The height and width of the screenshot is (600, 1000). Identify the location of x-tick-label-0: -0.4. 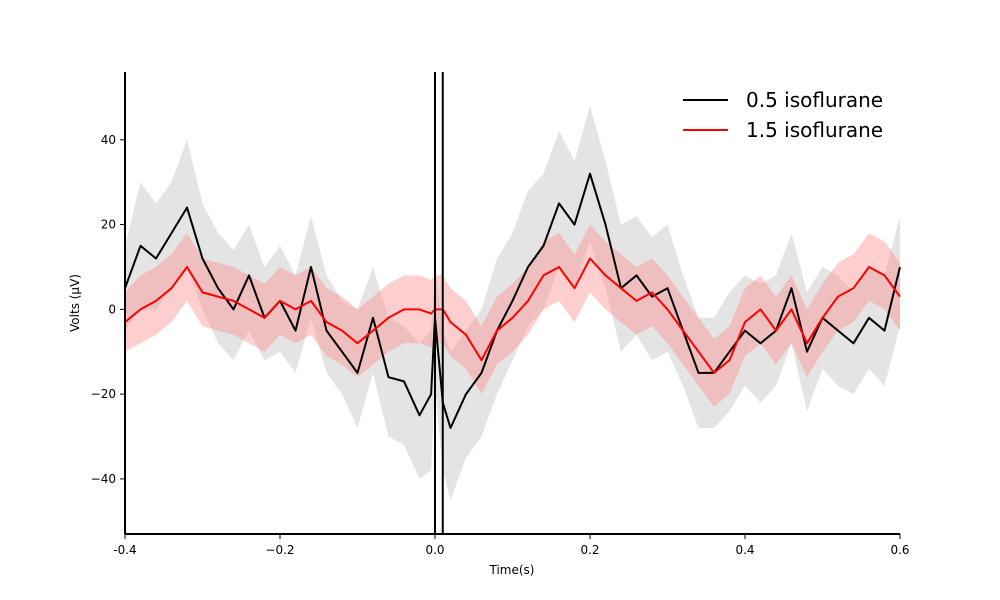
(124, 550).